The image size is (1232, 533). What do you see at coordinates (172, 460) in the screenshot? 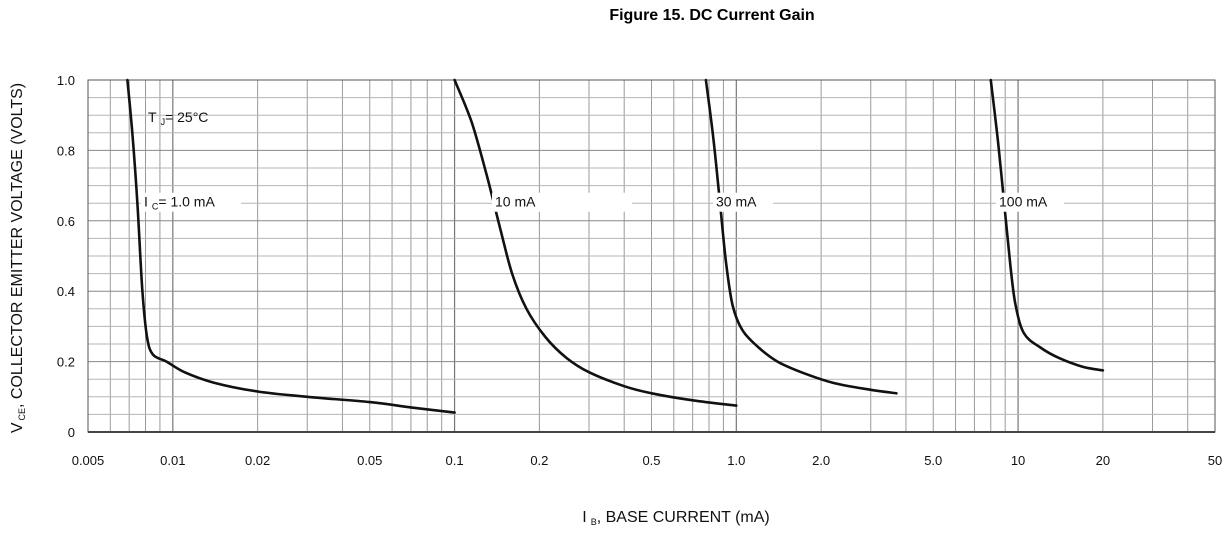
I see `x-tick-label: 0.01` at bounding box center [172, 460].